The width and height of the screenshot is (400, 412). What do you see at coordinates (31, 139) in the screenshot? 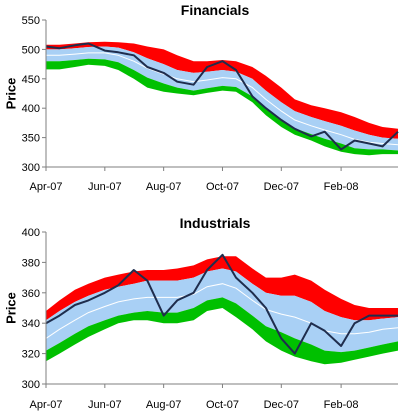
I see `y-tick-label: 350` at bounding box center [31, 139].